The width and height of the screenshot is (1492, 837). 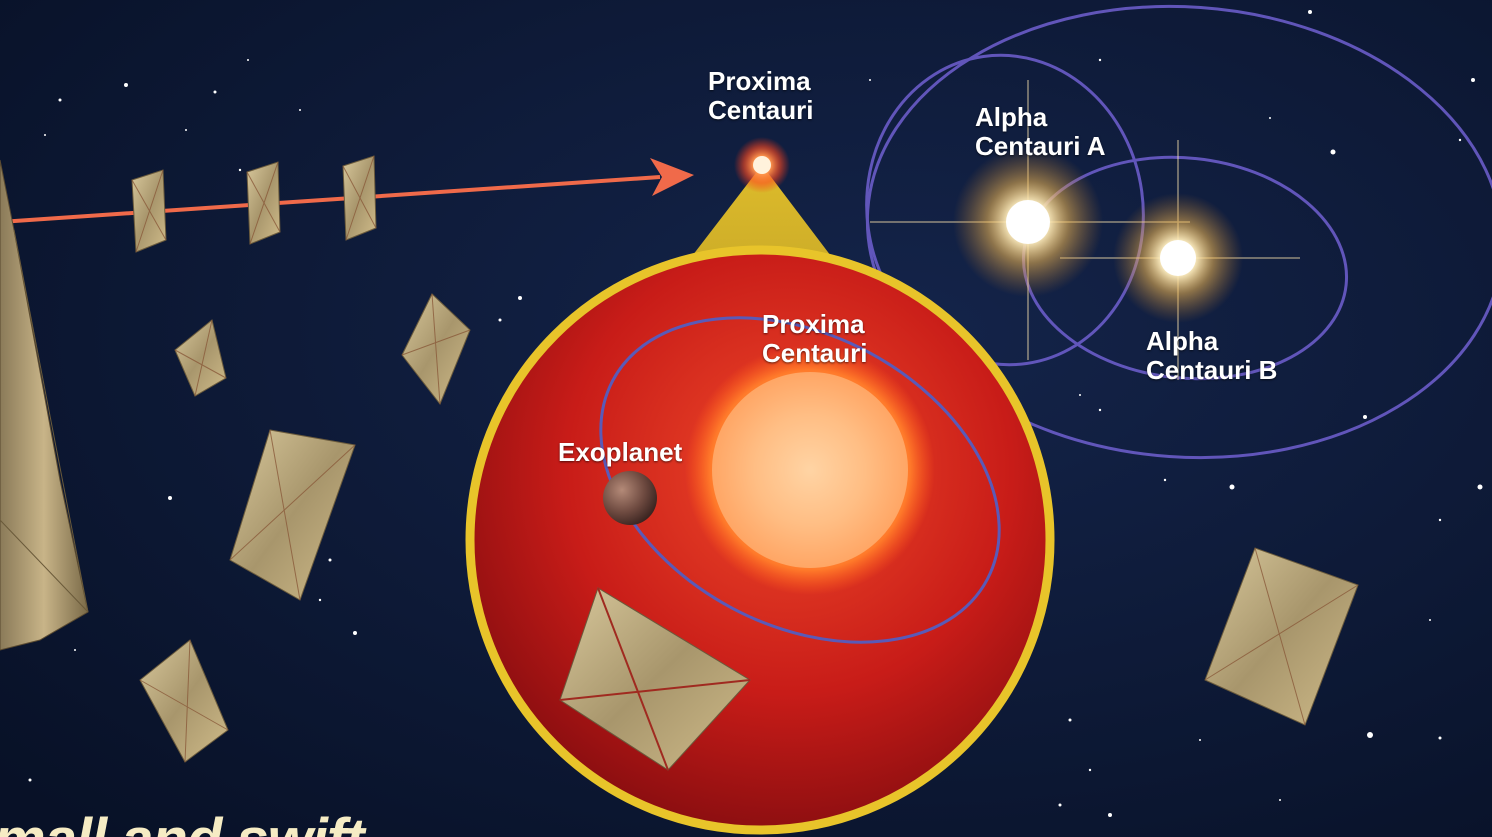 I want to click on label-alpha-centauri-b: Alpha Centauri B, so click(x=1212, y=355).